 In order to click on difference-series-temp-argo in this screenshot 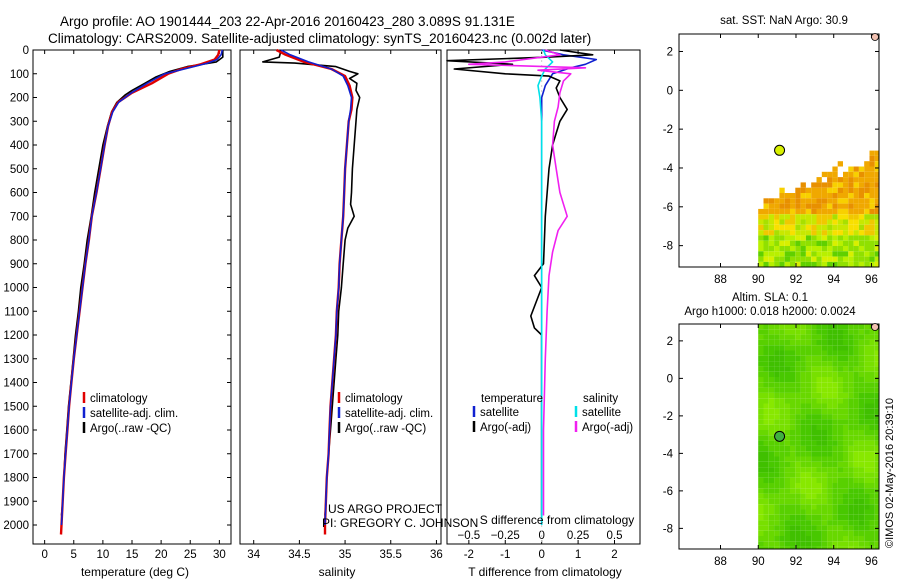, I will do `click(520, 282)`.